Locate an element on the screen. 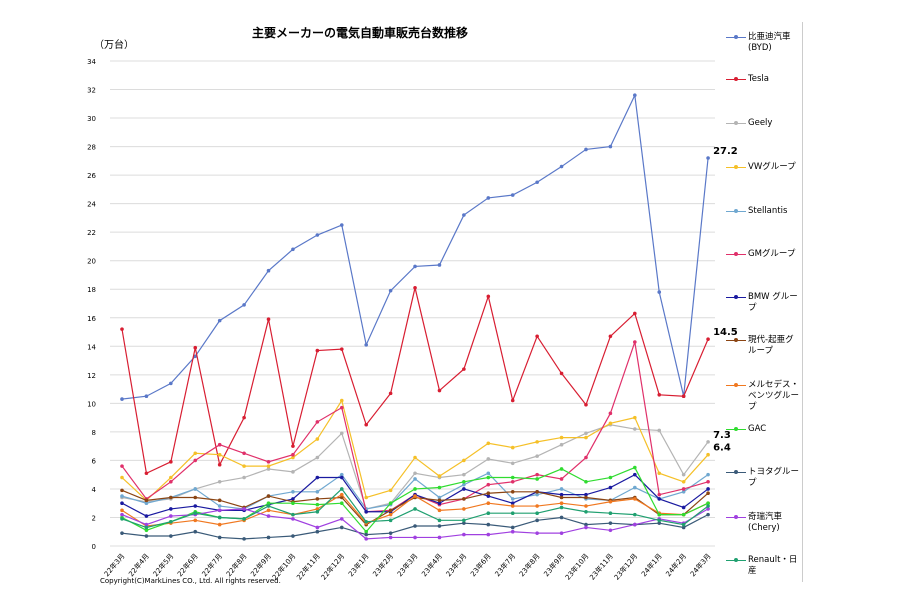 The height and width of the screenshot is (600, 900). x-tick-label: 23年8月 is located at coordinates (529, 565).